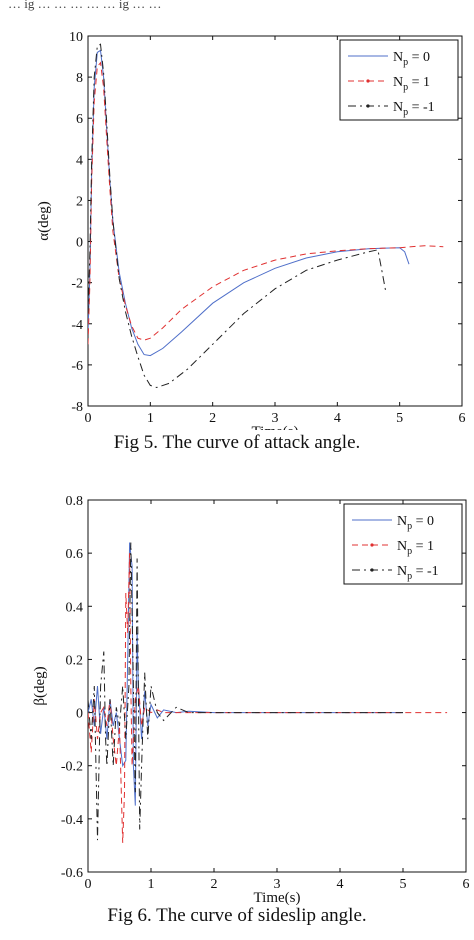 This screenshot has height=940, width=474. Describe the element at coordinates (75, 554) in the screenshot. I see `y-tick-label: 0.6` at that location.